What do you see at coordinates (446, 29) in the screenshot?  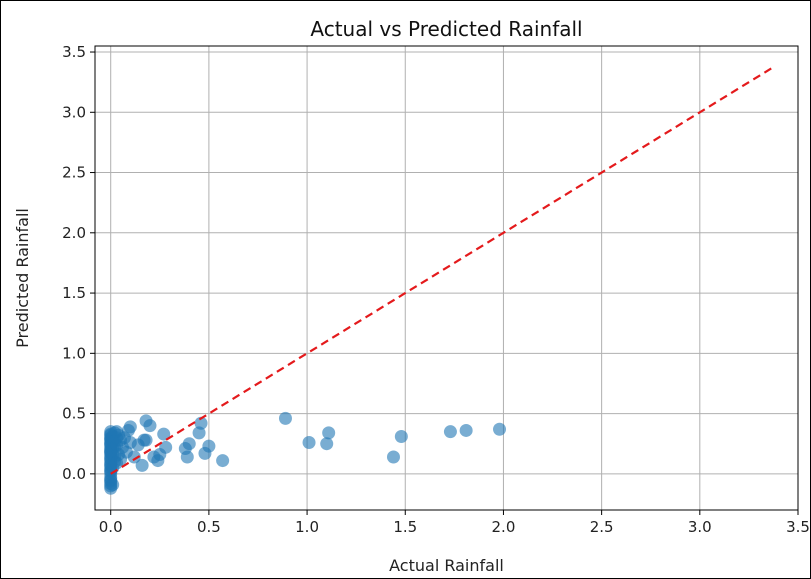 I see `chart-title: Actual vs Predicted Rainfall` at bounding box center [446, 29].